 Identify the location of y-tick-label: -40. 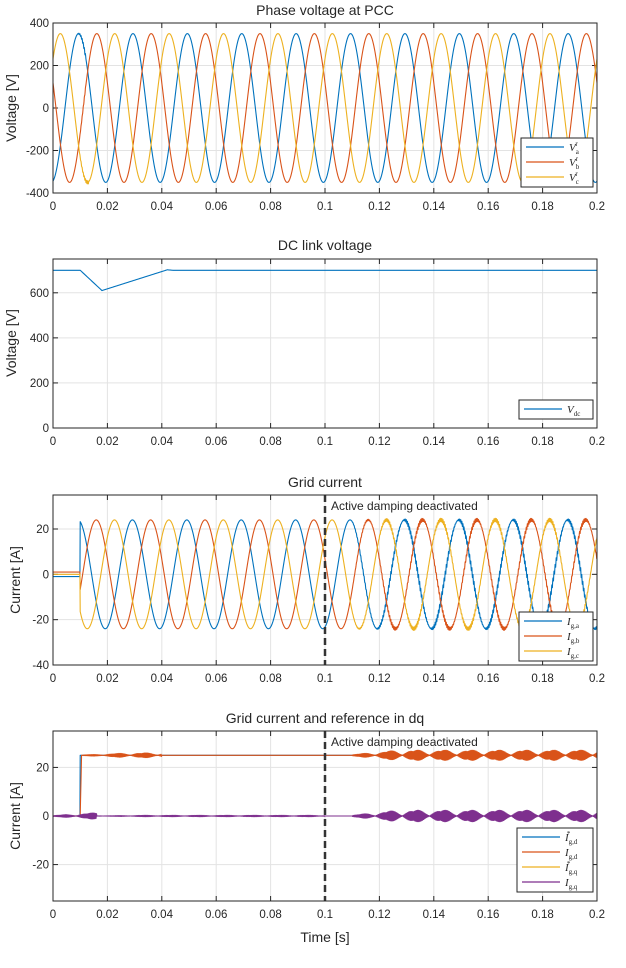
(40, 666).